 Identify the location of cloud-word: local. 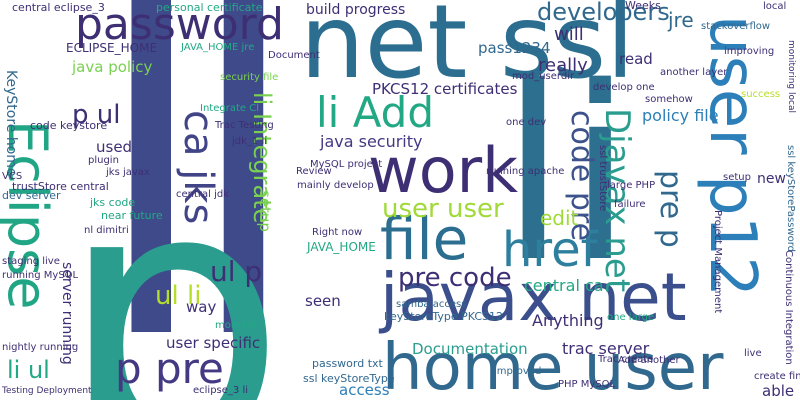
(775, 6).